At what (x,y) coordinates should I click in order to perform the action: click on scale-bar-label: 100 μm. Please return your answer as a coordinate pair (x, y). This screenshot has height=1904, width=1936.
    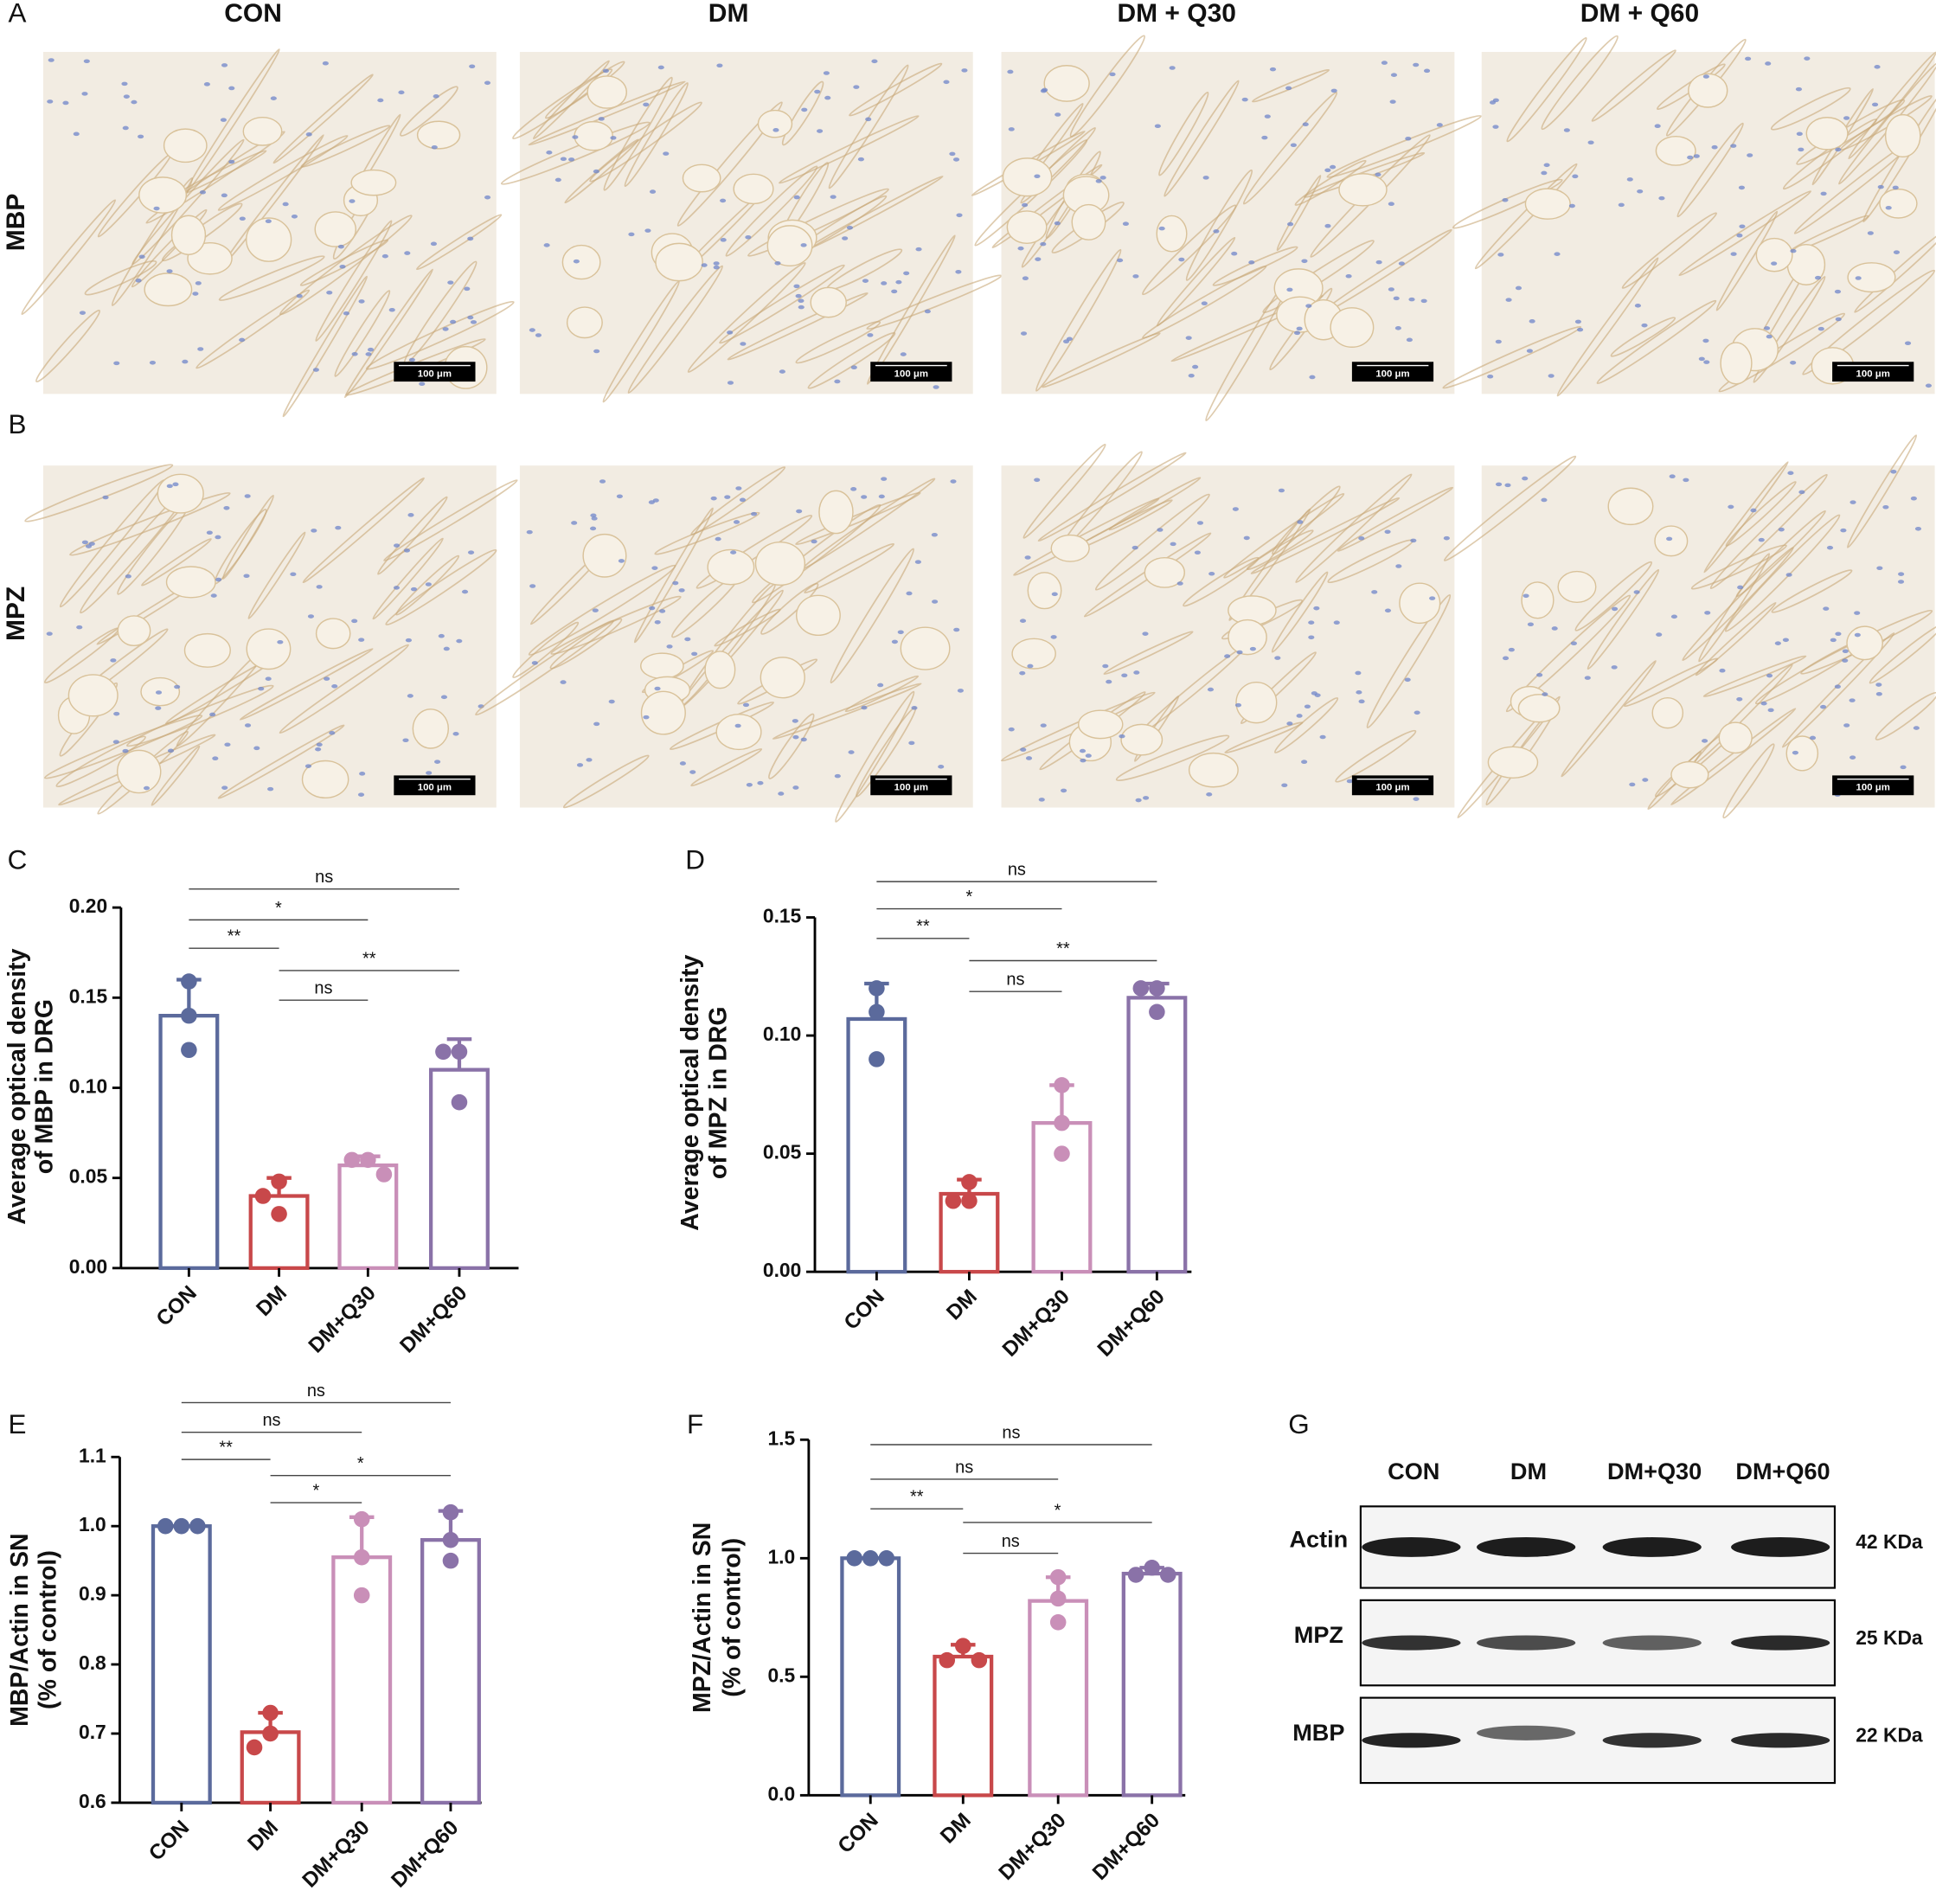
    Looking at the image, I should click on (1873, 788).